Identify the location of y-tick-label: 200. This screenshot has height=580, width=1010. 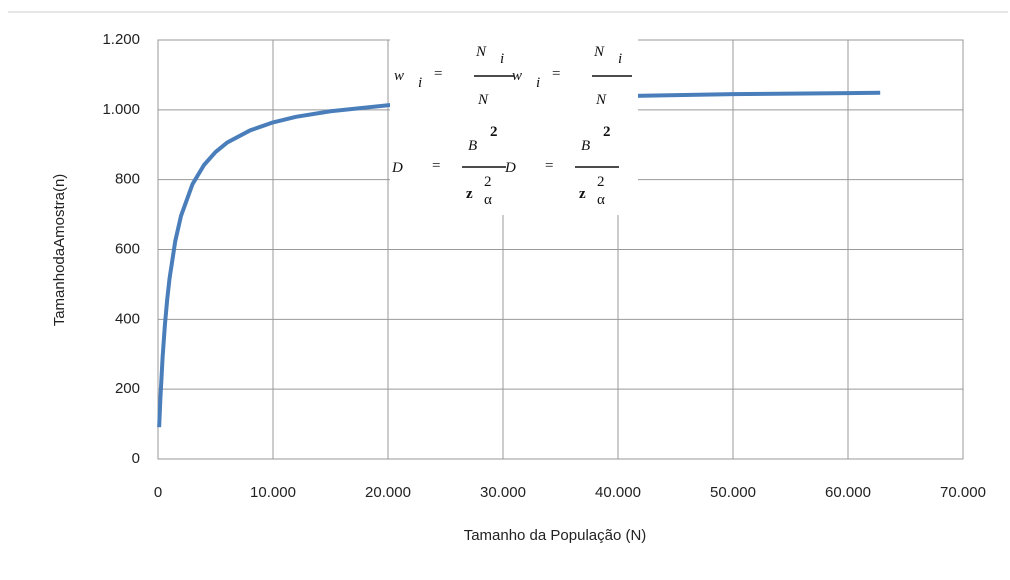
(127, 388).